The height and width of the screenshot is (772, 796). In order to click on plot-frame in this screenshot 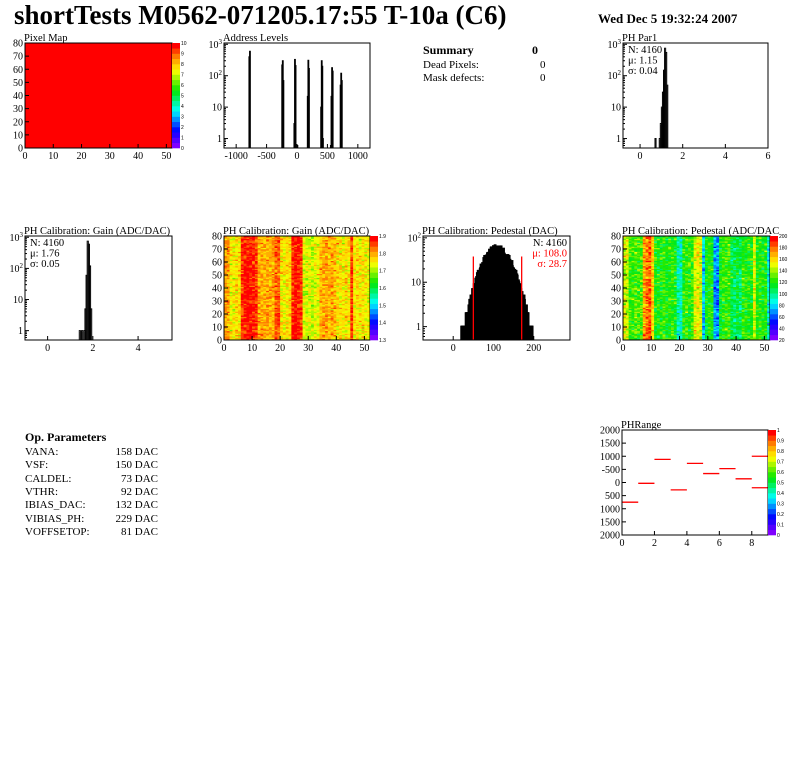, I will do `click(695, 95)`.